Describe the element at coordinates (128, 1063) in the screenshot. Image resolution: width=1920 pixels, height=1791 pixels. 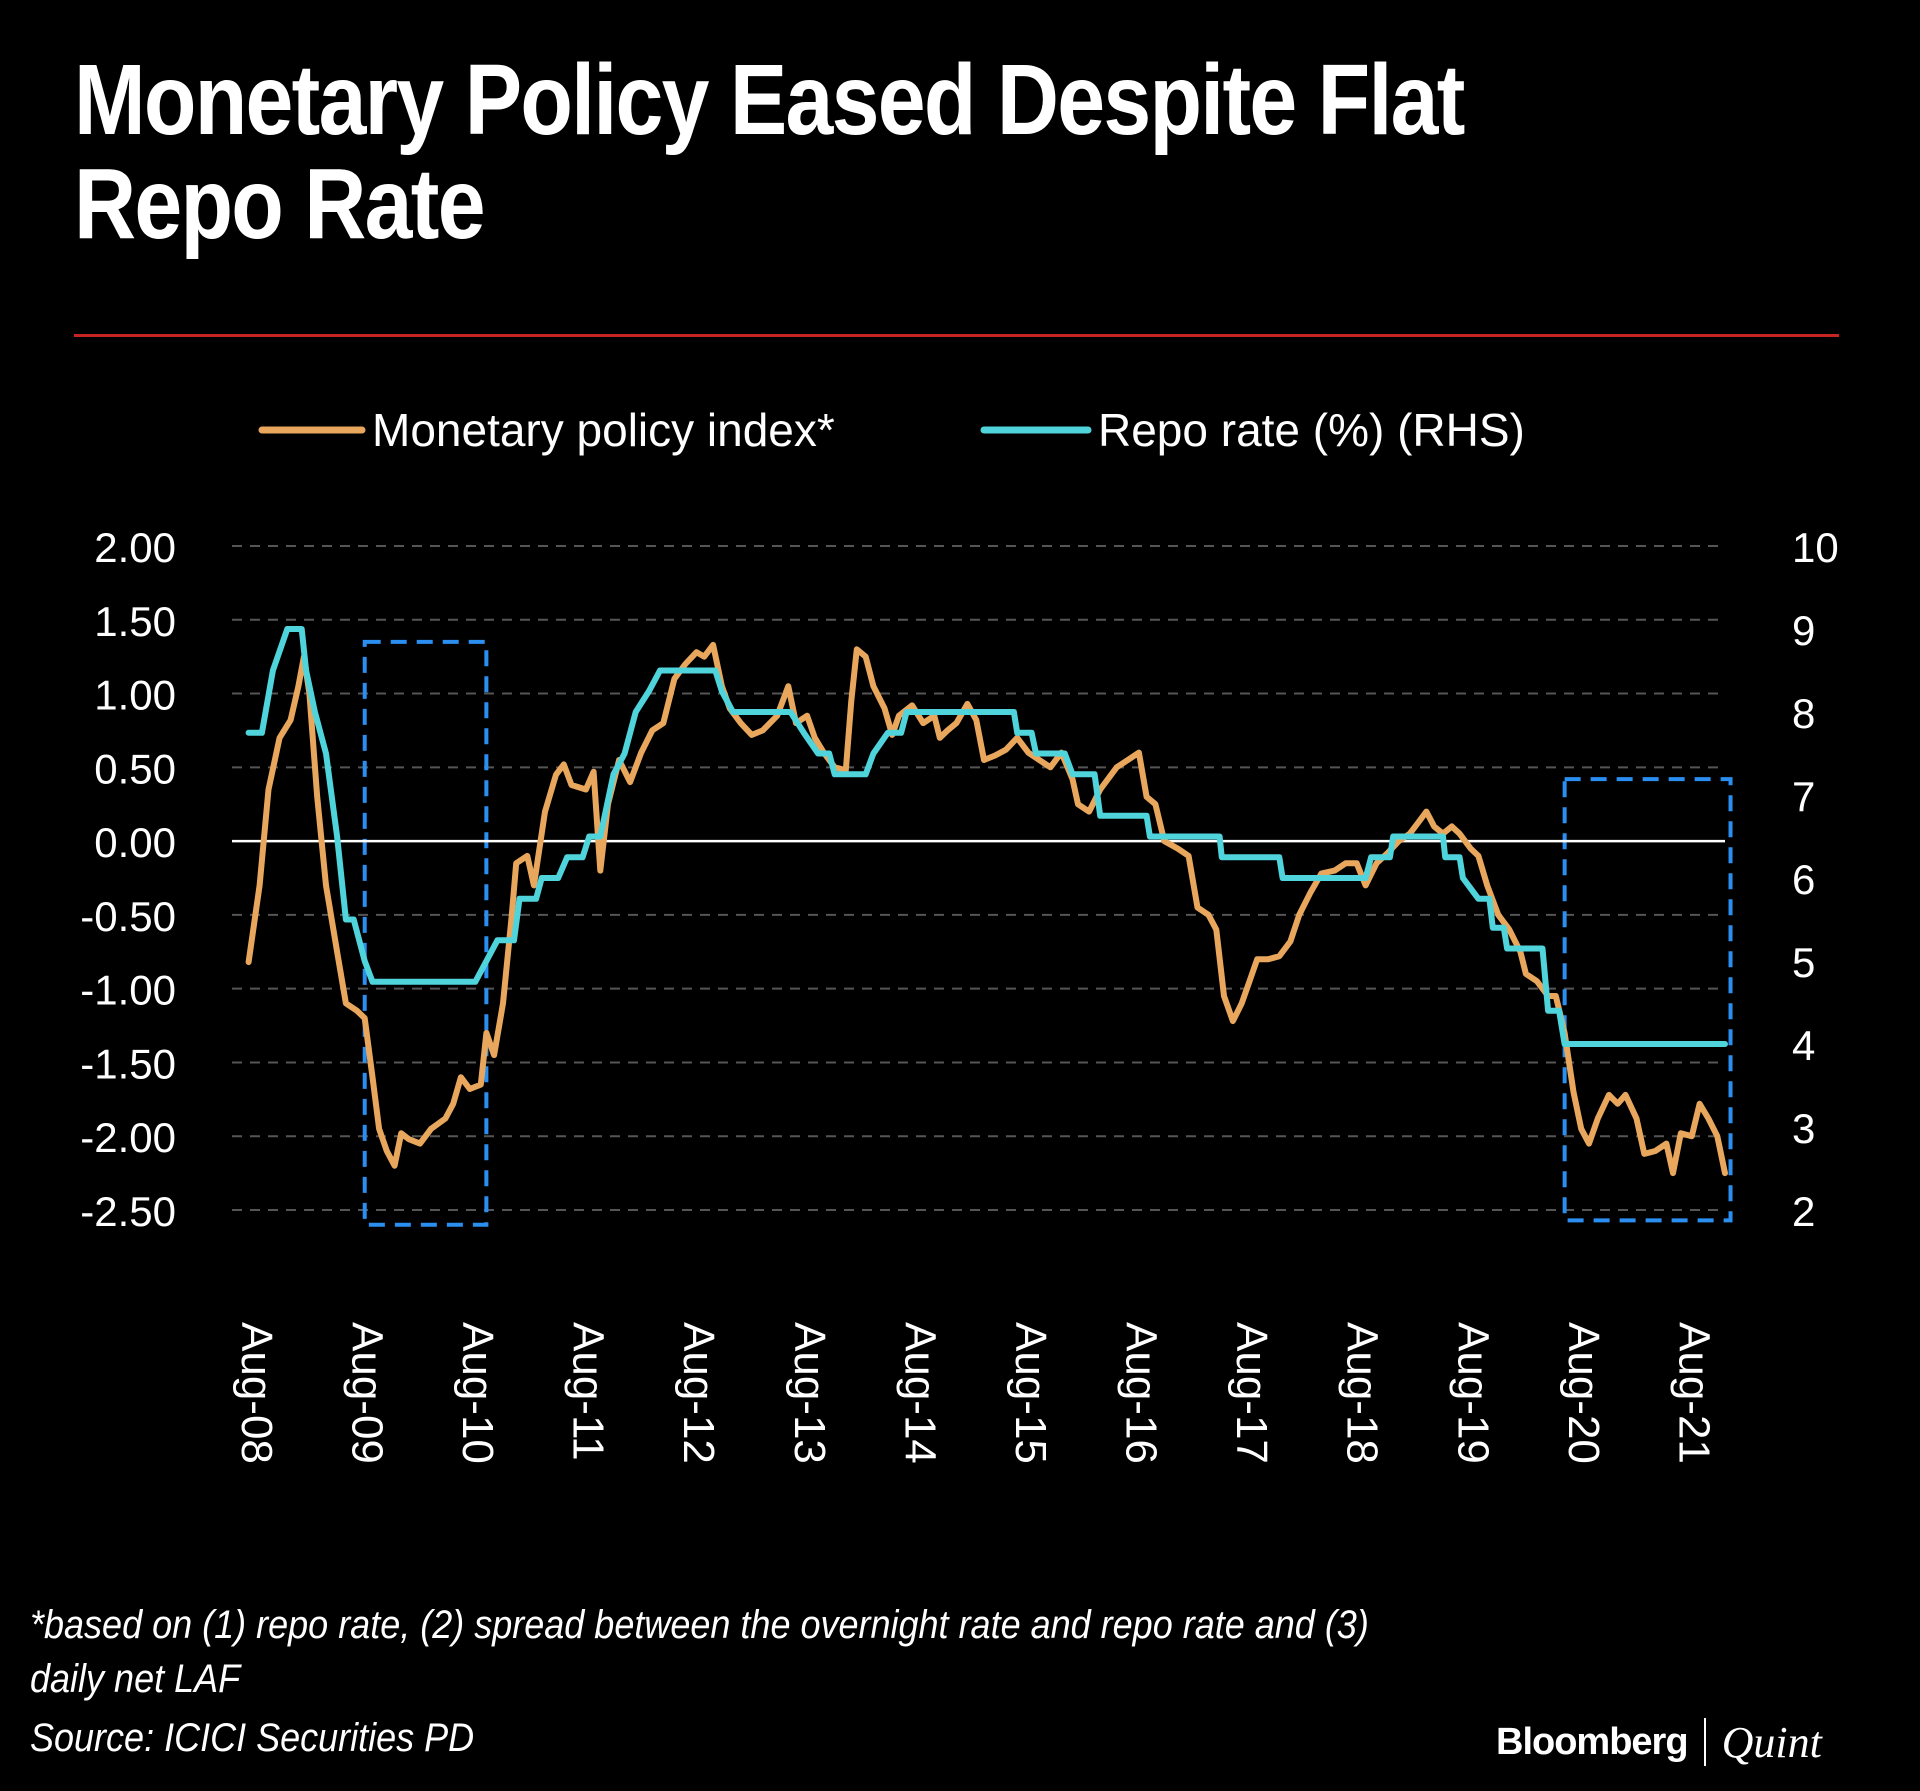
I see `y-left-tick-label: -1.50` at that location.